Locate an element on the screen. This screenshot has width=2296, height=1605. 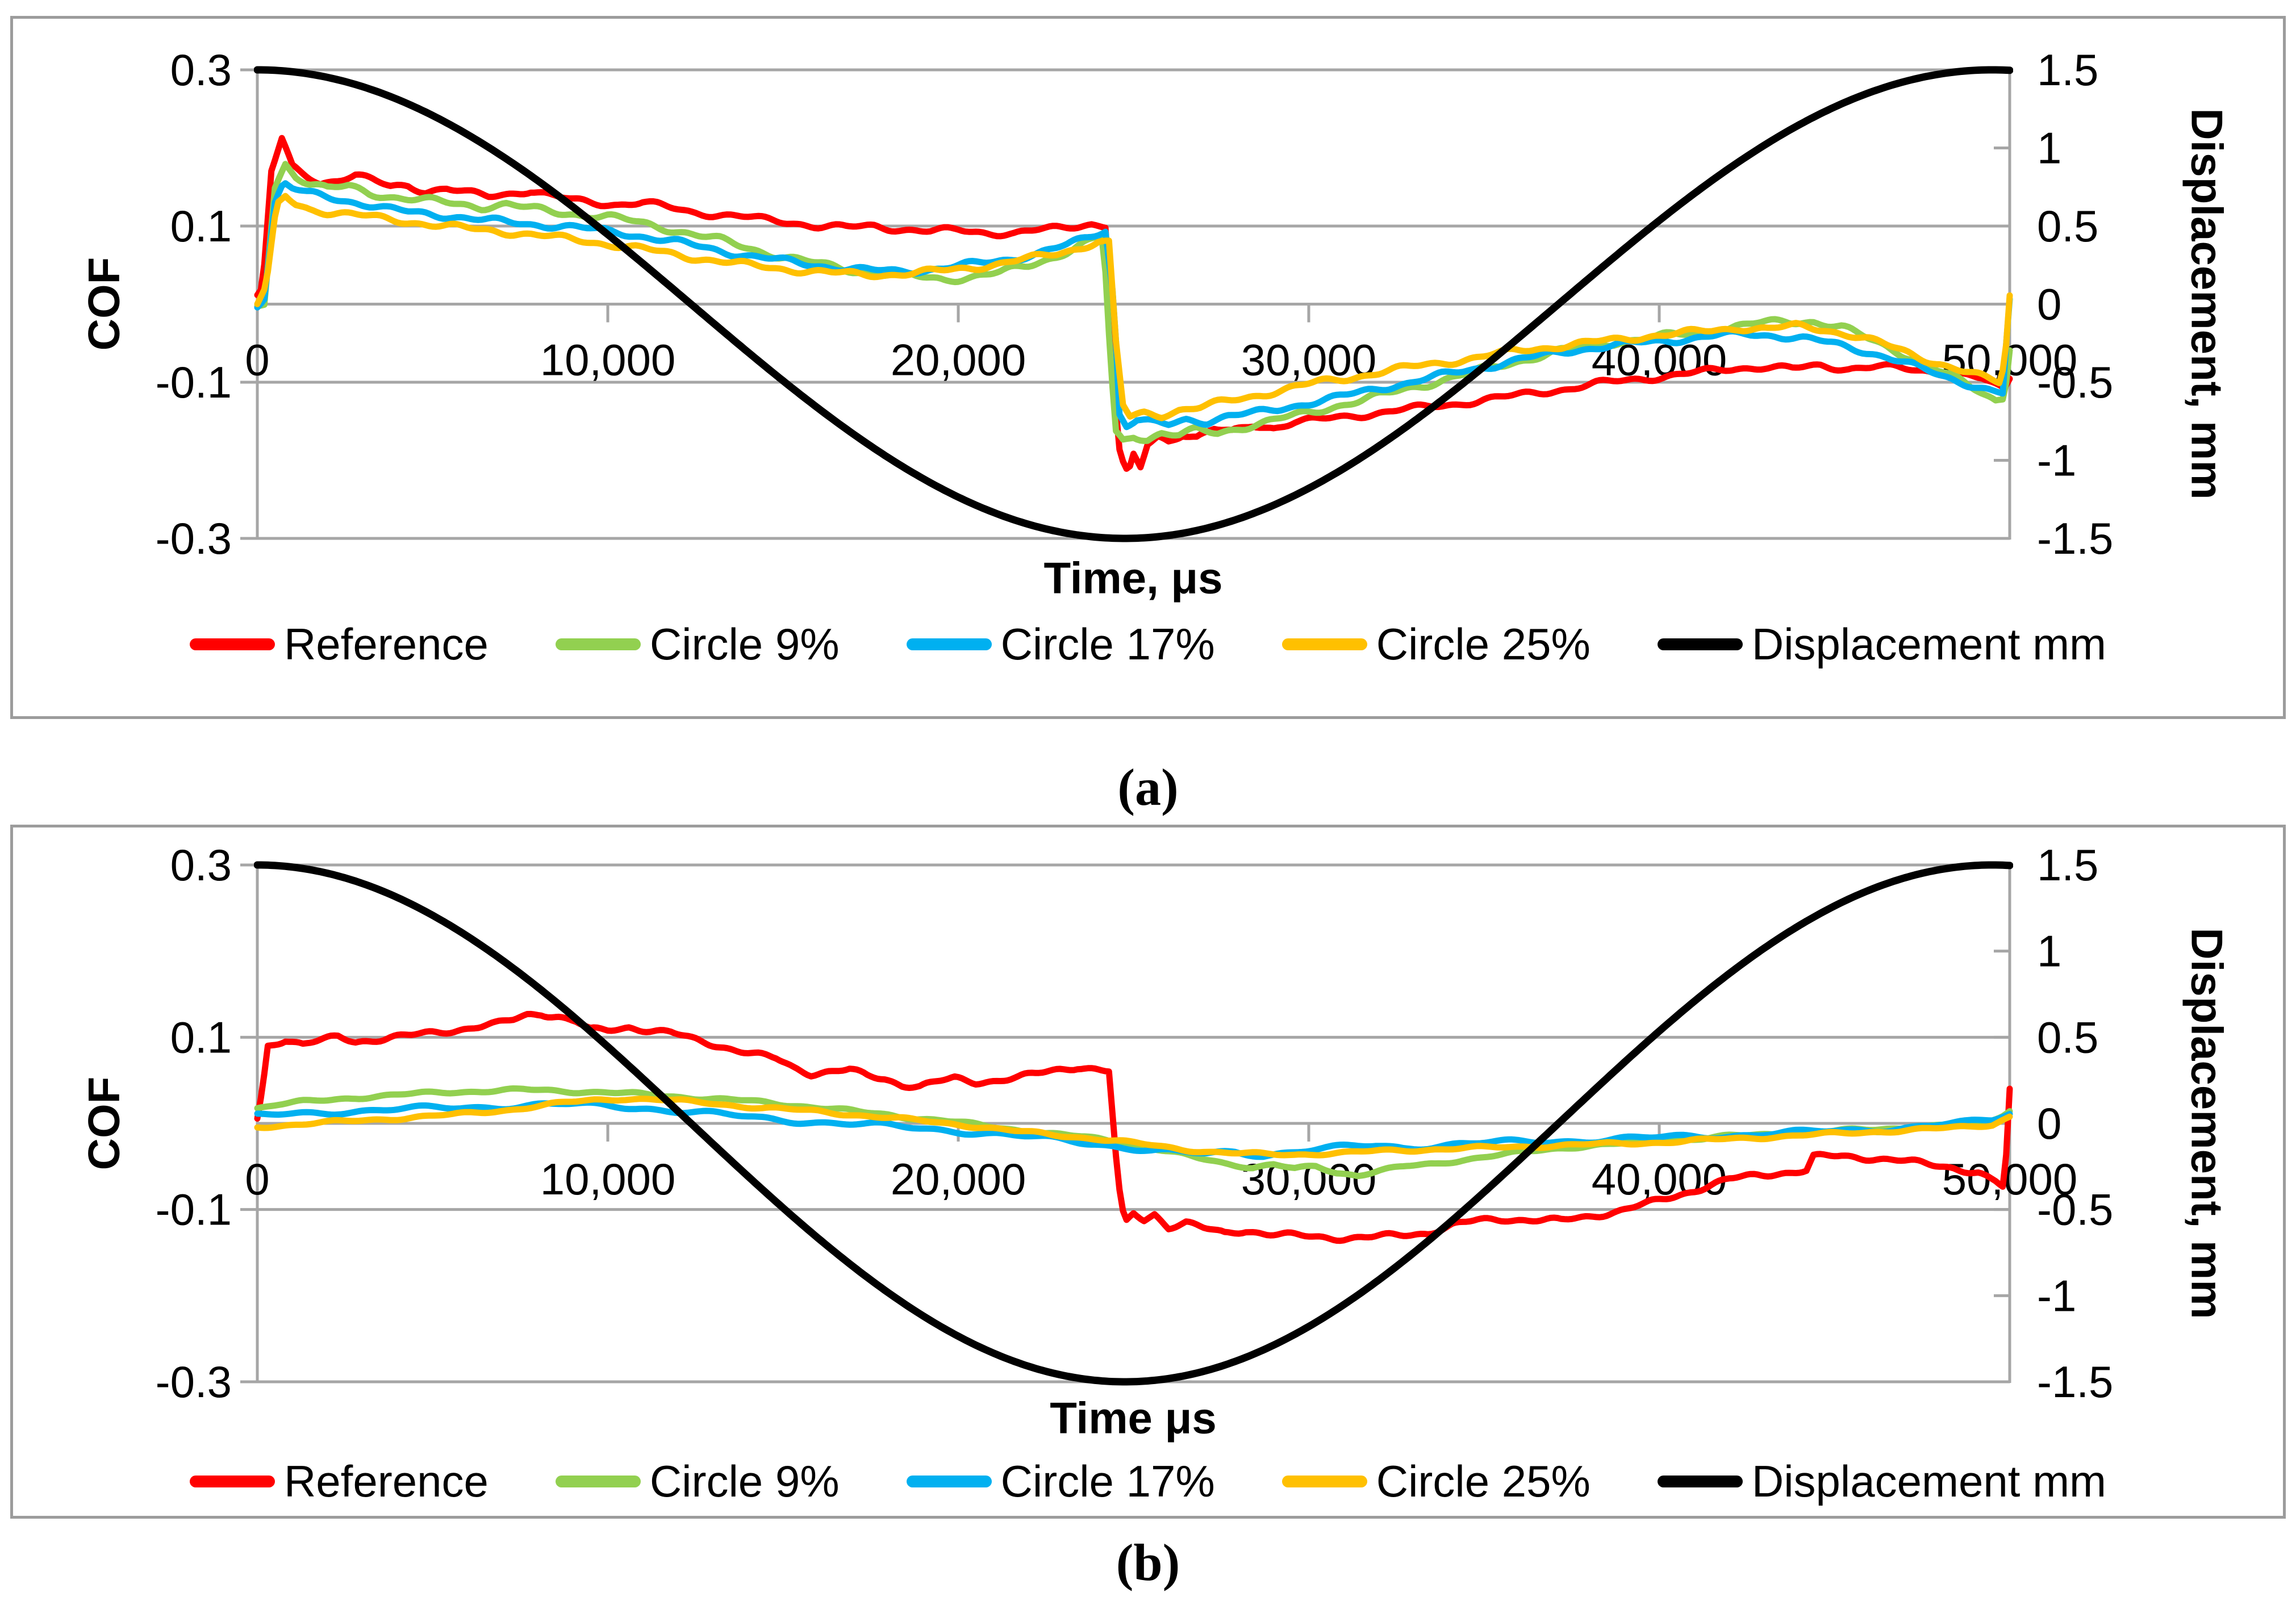
x-tick-label: 40,000 is located at coordinates (1659, 1179).